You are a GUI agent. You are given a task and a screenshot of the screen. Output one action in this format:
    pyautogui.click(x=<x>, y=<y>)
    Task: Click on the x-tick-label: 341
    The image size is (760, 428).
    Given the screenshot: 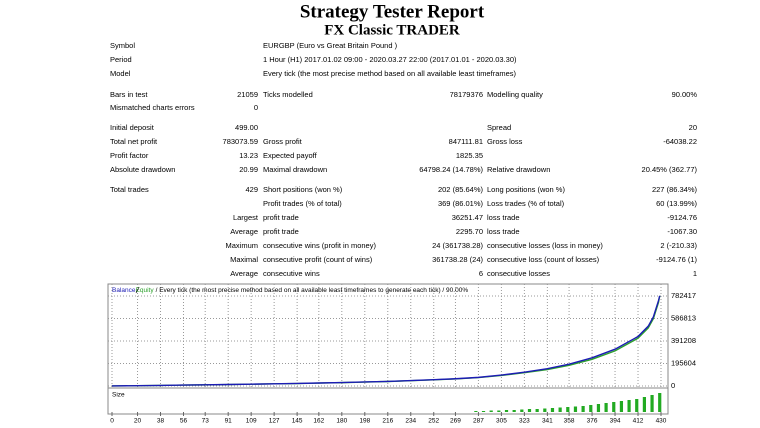 What is the action you would take?
    pyautogui.click(x=547, y=421)
    